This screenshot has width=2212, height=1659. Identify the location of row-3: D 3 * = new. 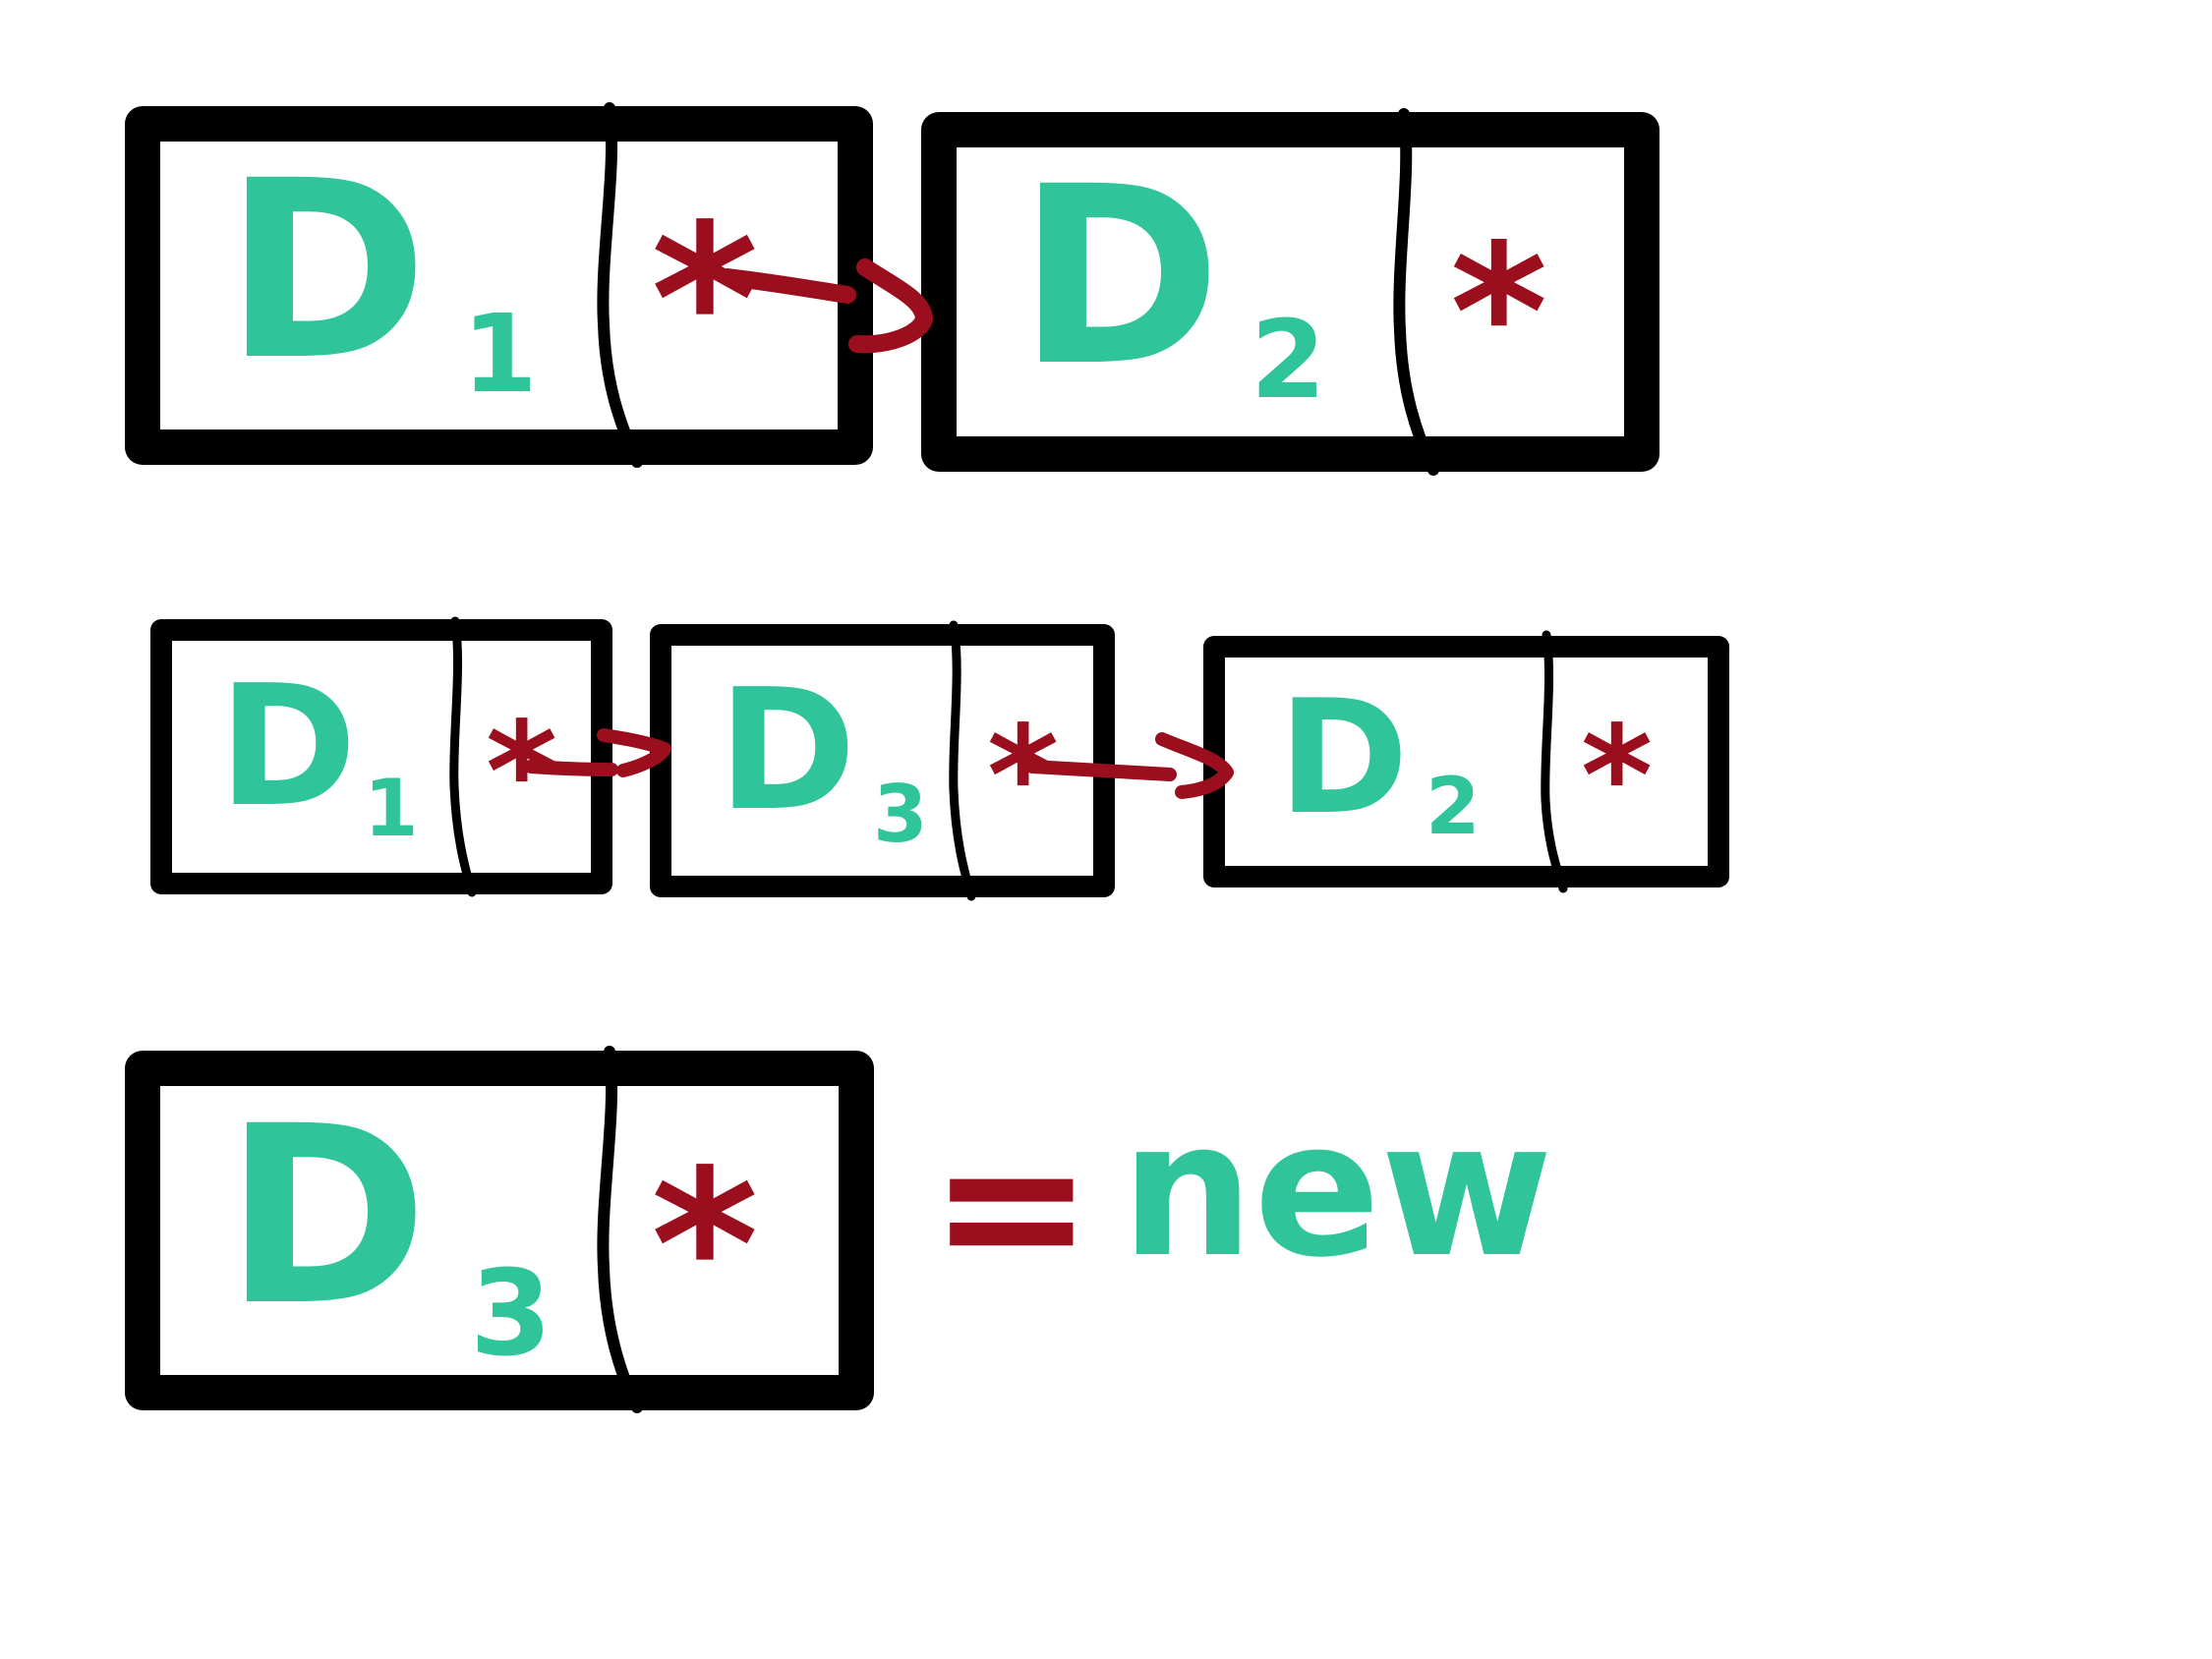
(839, 1230).